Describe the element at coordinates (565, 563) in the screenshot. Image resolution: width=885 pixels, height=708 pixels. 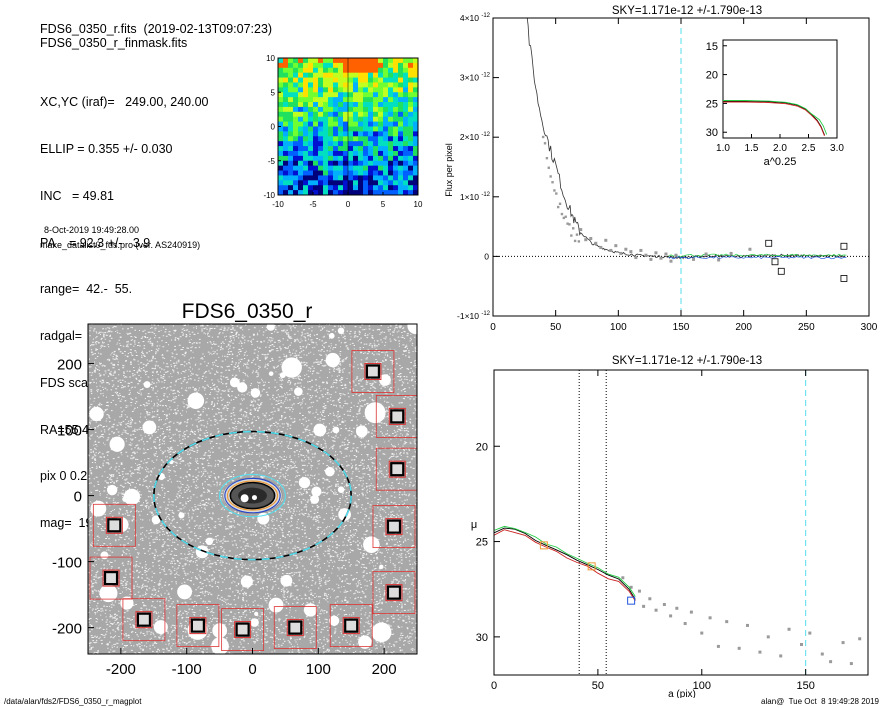
I see `mu-profile-line` at that location.